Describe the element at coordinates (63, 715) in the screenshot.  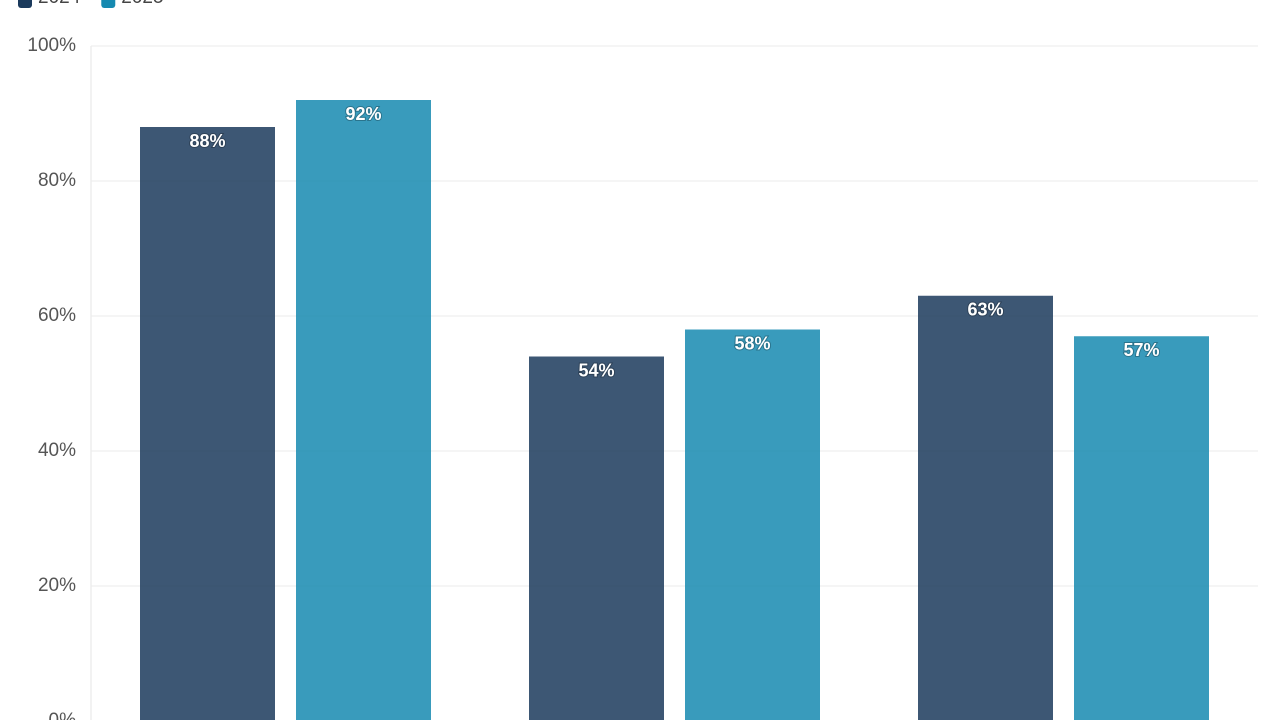
I see `y-tick-label: 0%` at that location.